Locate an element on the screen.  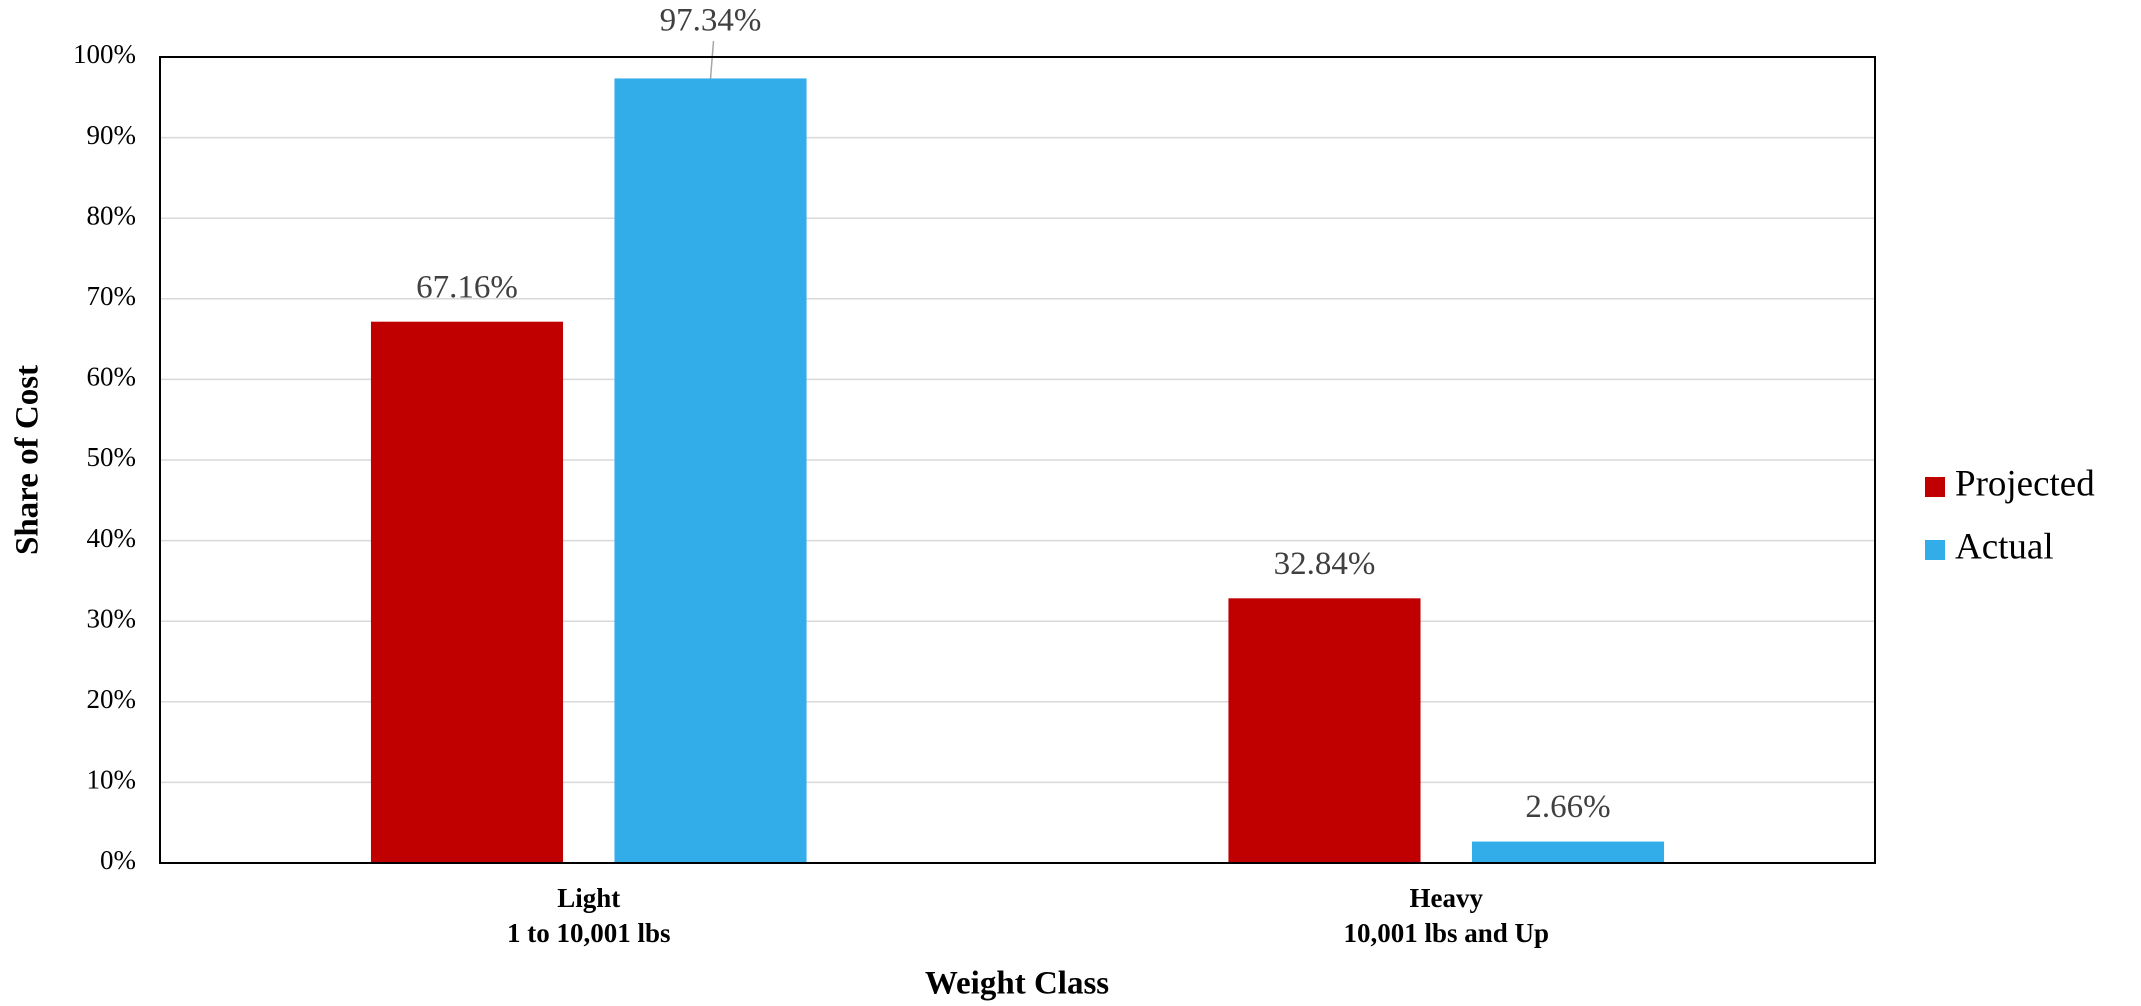
leader-line is located at coordinates (712, 59).